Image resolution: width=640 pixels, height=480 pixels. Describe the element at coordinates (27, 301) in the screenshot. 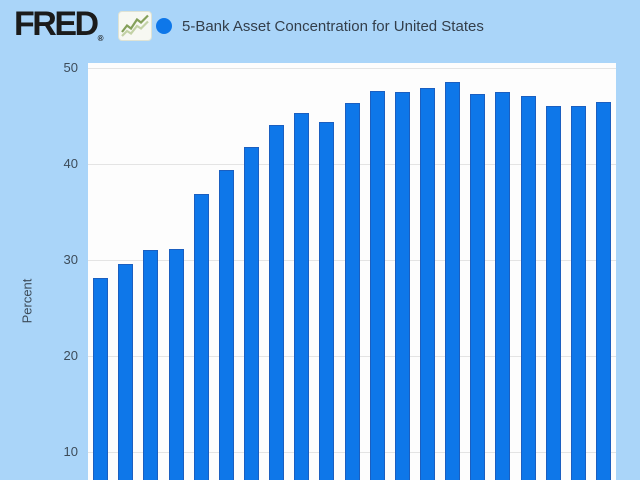

I see `y-axis-title: Percent` at that location.